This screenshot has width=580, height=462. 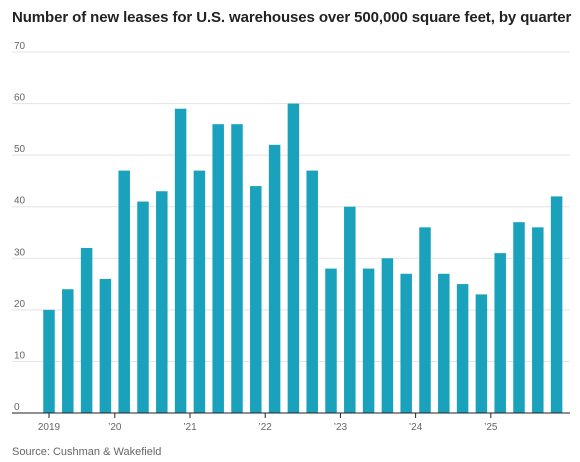 I want to click on x-axis: 2019 ’20 ’21 ’22 ’23 ’24 ’25, so click(x=291, y=422).